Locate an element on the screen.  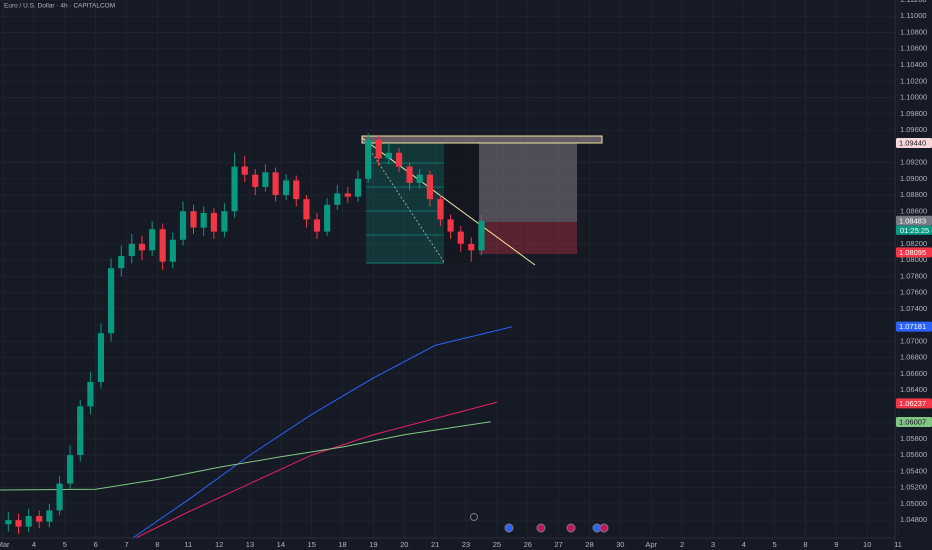
x-tick-label: Mar is located at coordinates (5, 544).